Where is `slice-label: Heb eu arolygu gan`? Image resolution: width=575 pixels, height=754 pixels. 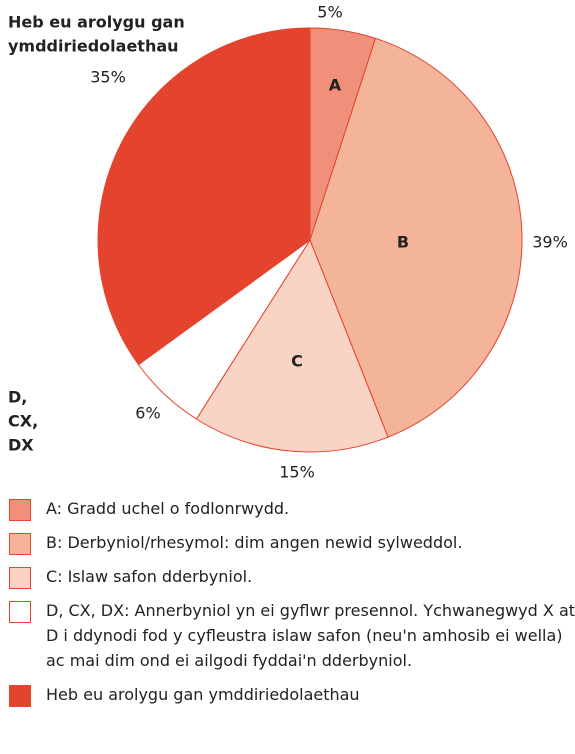 slice-label: Heb eu arolygu gan is located at coordinates (96, 22).